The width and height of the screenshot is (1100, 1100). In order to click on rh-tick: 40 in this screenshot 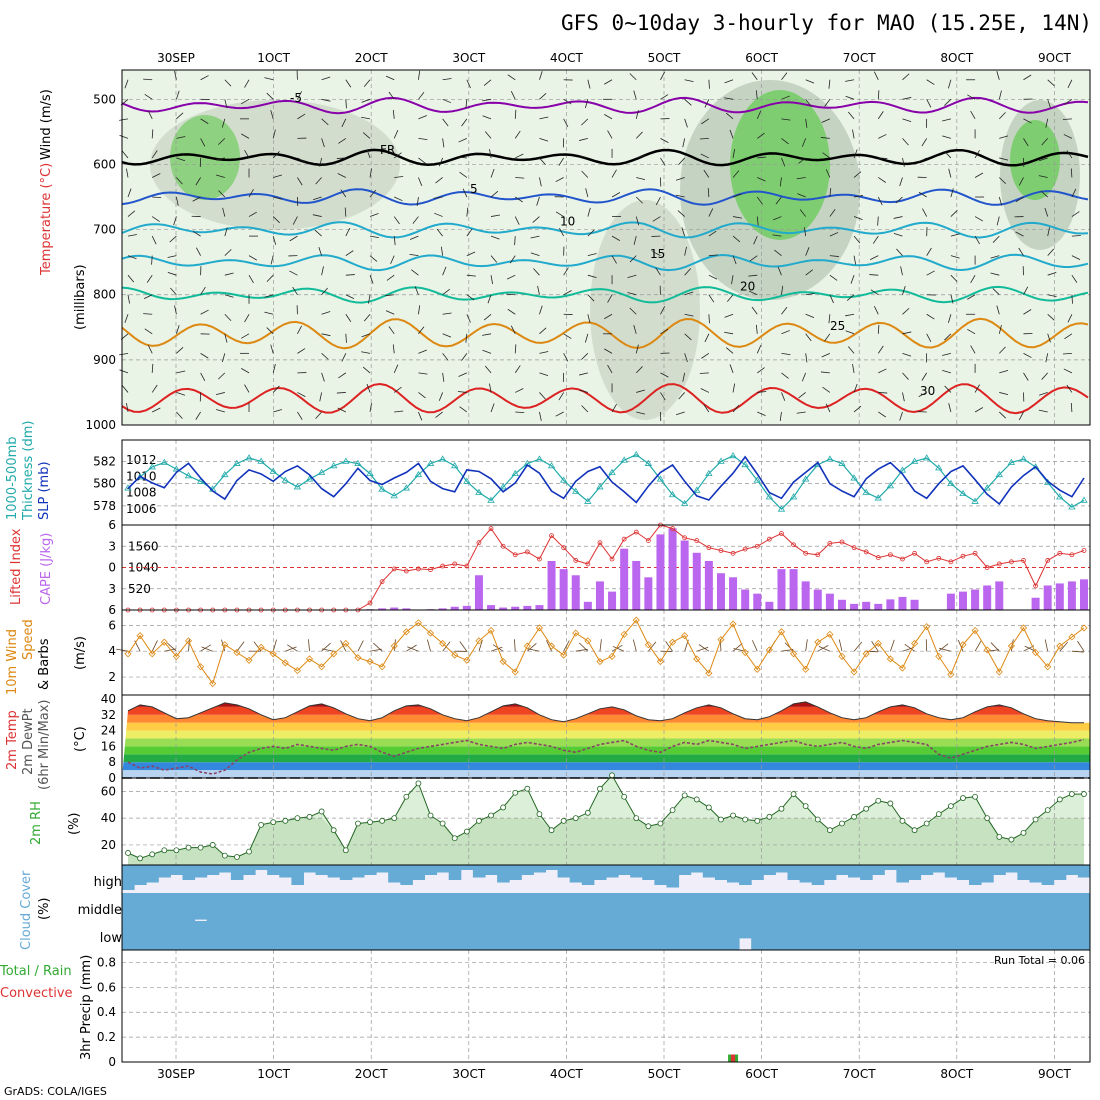, I will do `click(108, 818)`.